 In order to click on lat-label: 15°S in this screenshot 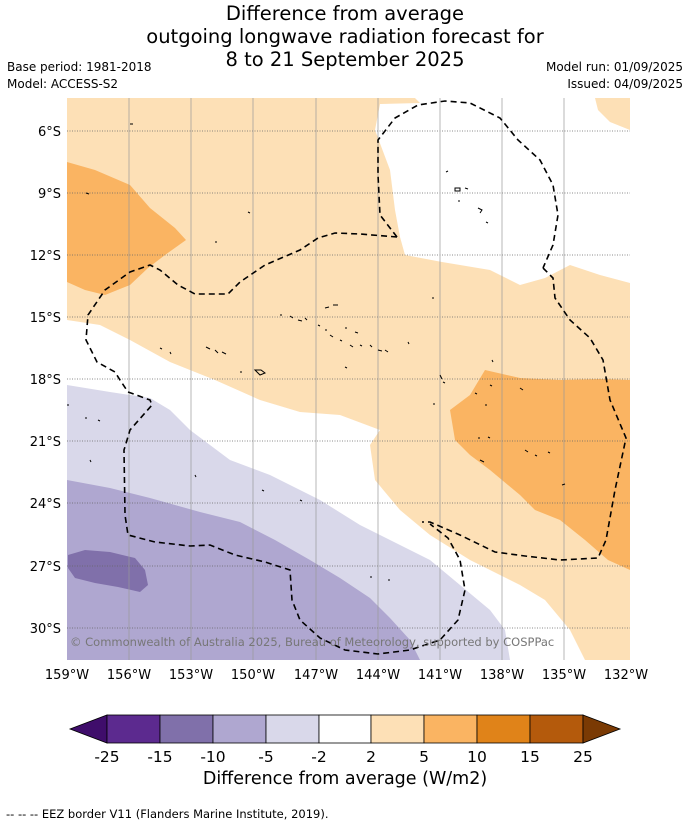, I will do `click(45, 318)`.